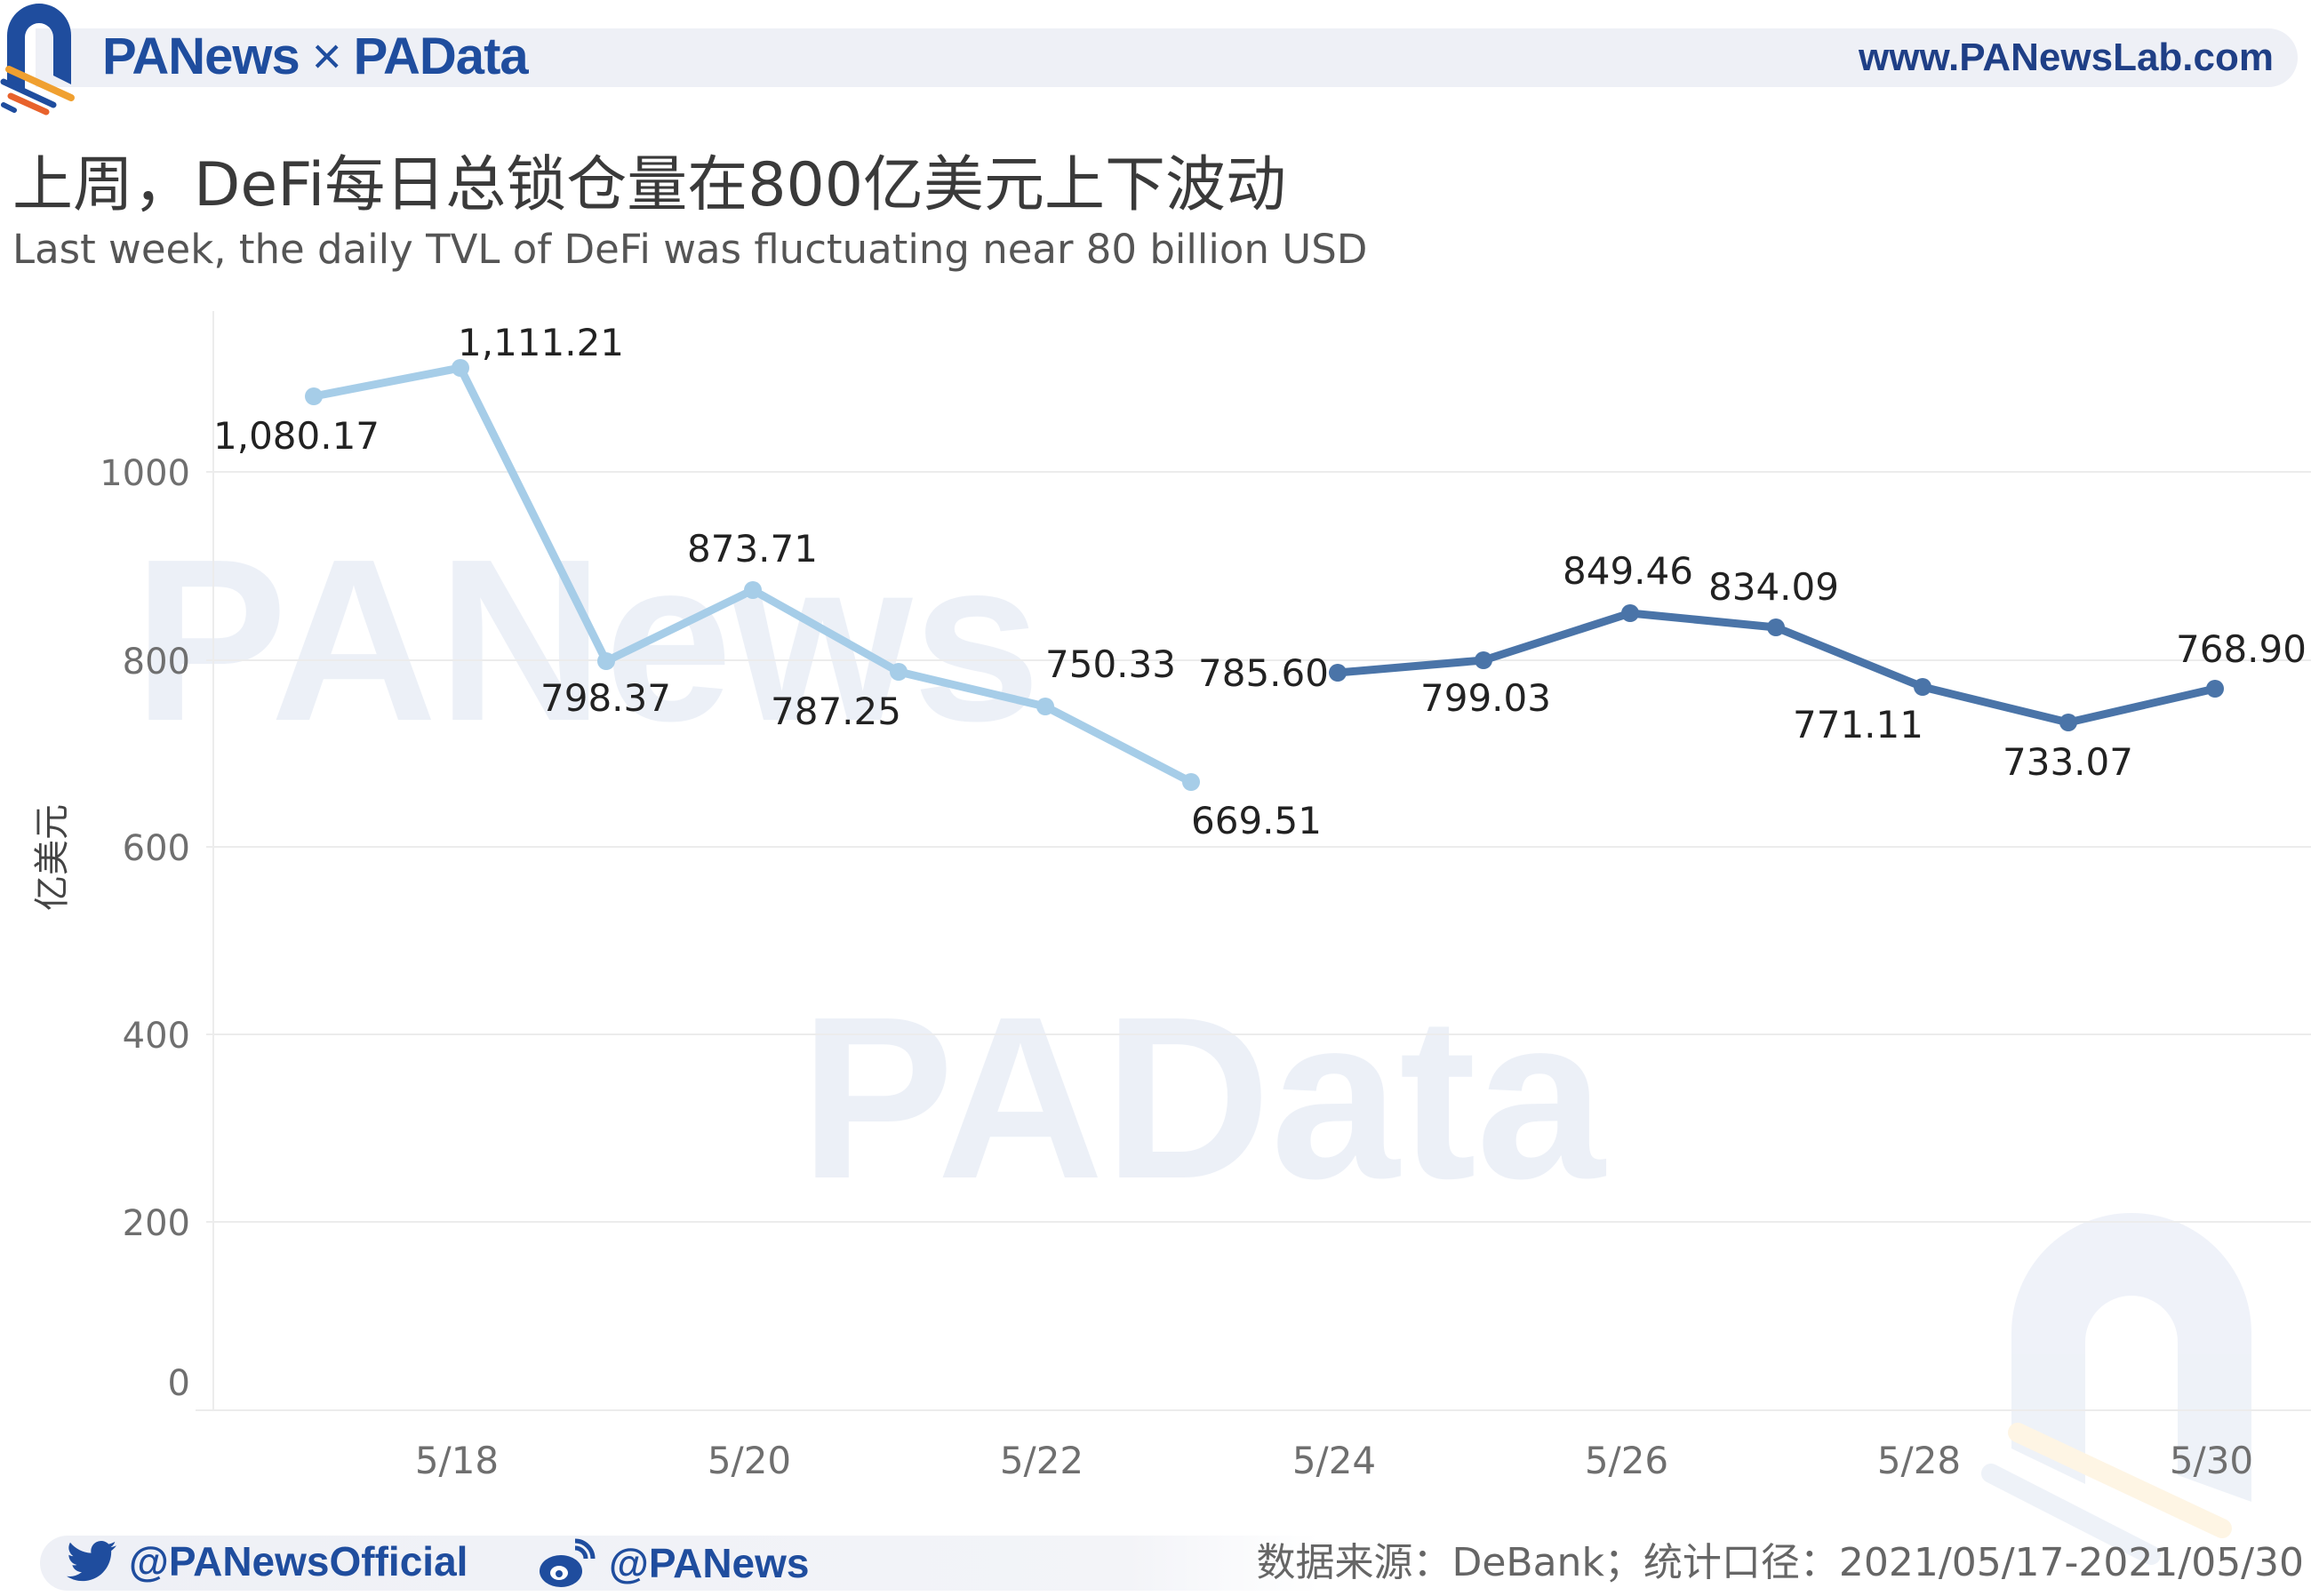 This screenshot has height=1596, width=2311. Describe the element at coordinates (179, 1383) in the screenshot. I see `y-tick-0: 0` at that location.